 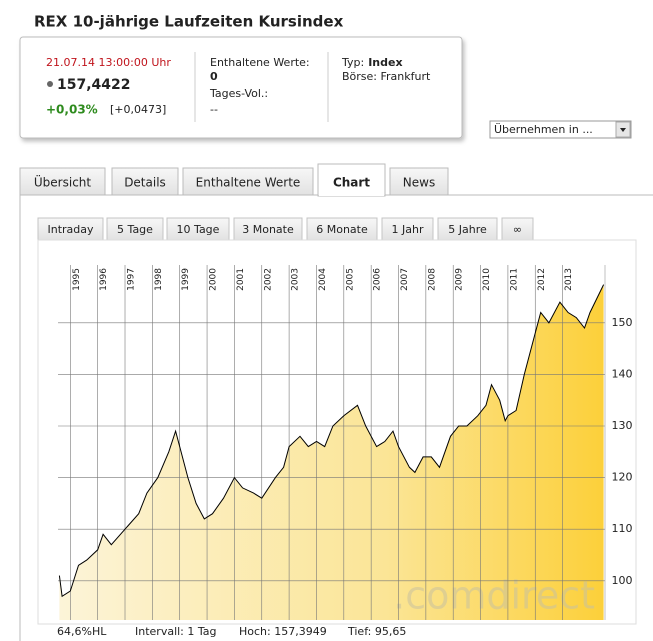 What do you see at coordinates (138, 109) in the screenshot?
I see `quote-change-abs: [+0,0473]` at bounding box center [138, 109].